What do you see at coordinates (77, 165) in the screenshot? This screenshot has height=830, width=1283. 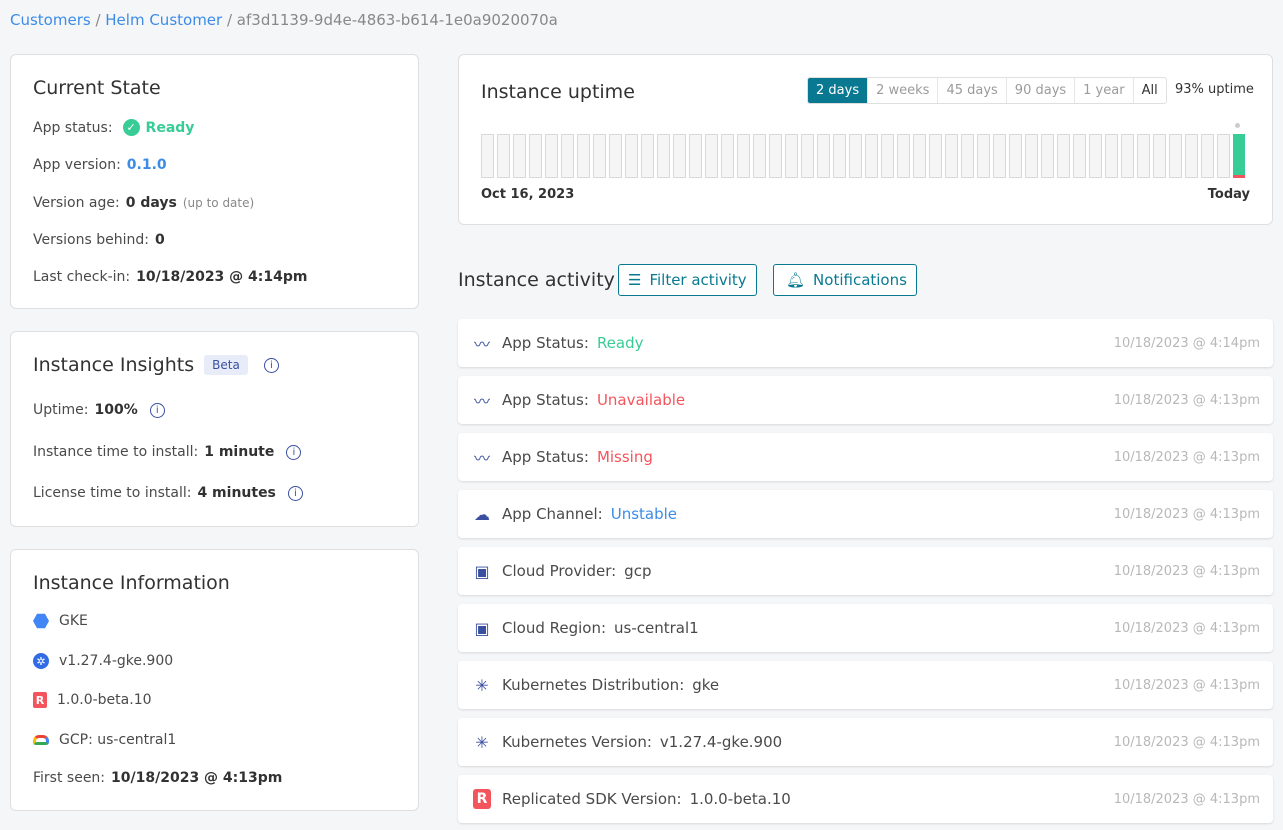 I see `label: App version:` at bounding box center [77, 165].